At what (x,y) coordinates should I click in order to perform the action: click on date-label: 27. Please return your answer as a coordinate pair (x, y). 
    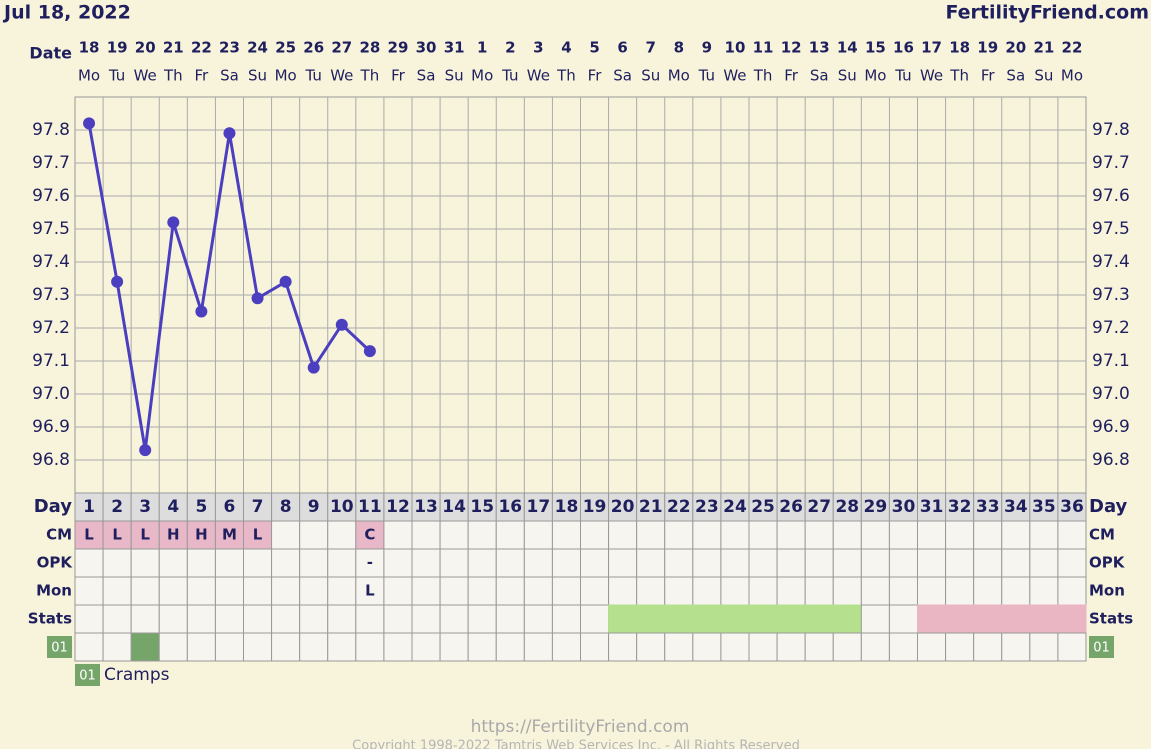
    Looking at the image, I should click on (341, 48).